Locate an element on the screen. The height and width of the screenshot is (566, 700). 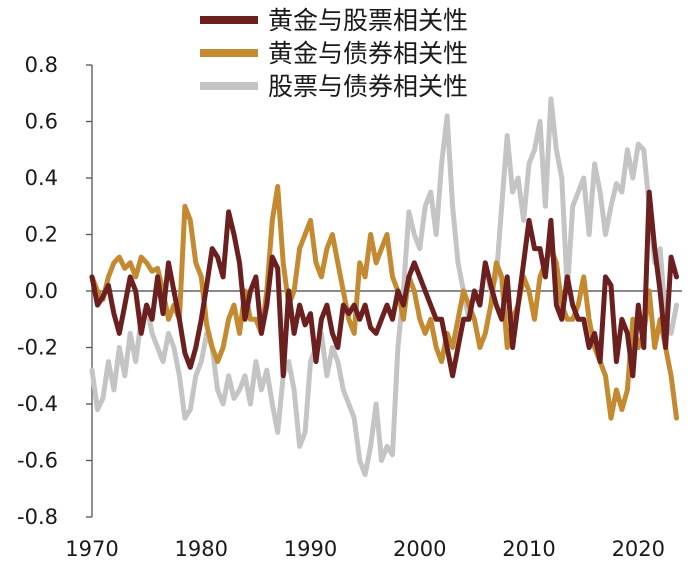
y-tick-label: 0.0 is located at coordinates (41, 291).